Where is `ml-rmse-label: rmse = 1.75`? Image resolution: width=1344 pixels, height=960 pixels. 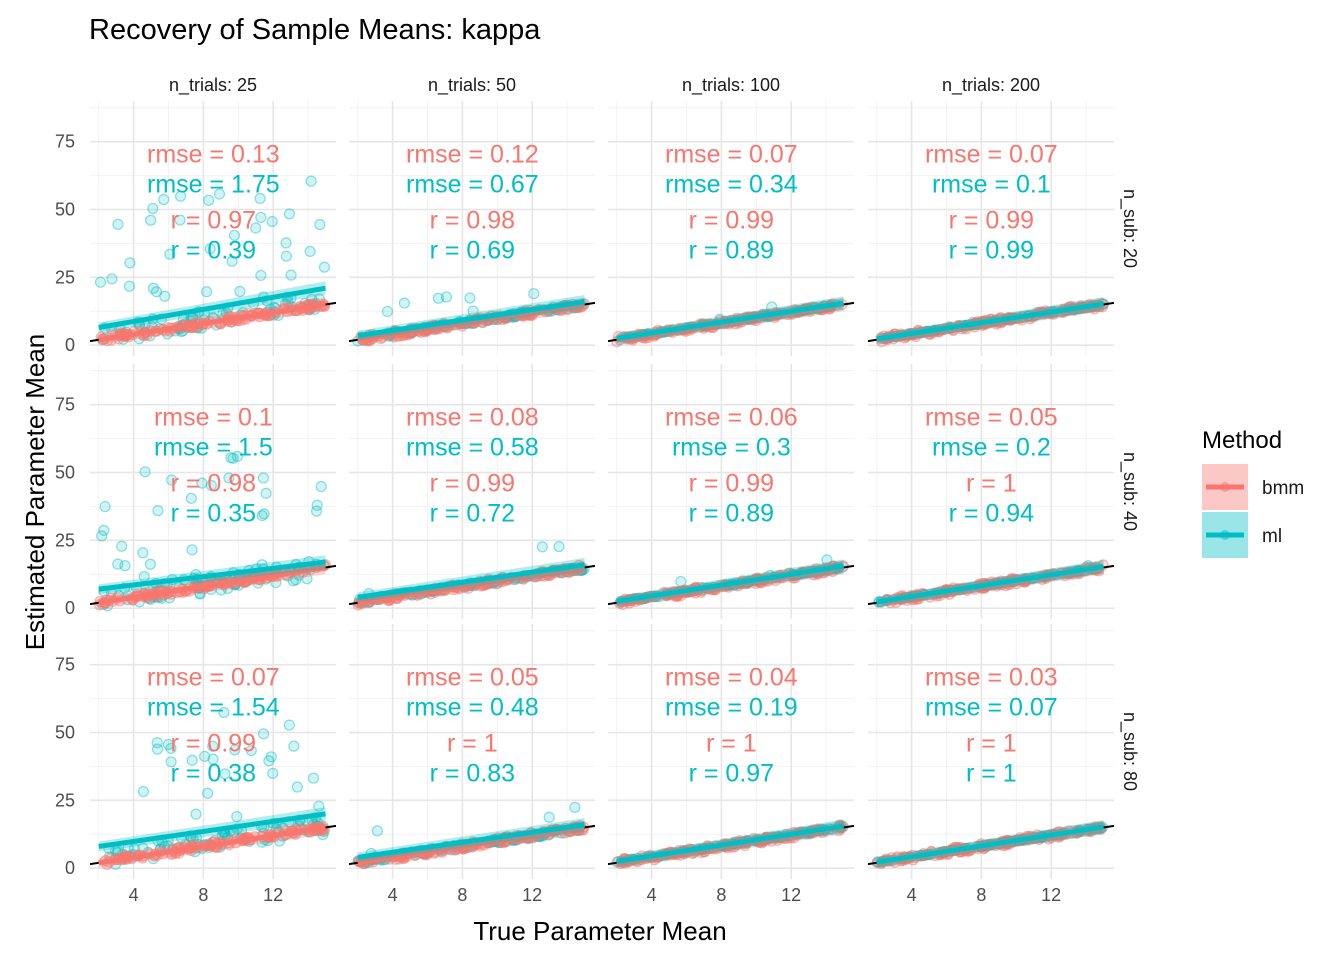 ml-rmse-label: rmse = 1.75 is located at coordinates (213, 185).